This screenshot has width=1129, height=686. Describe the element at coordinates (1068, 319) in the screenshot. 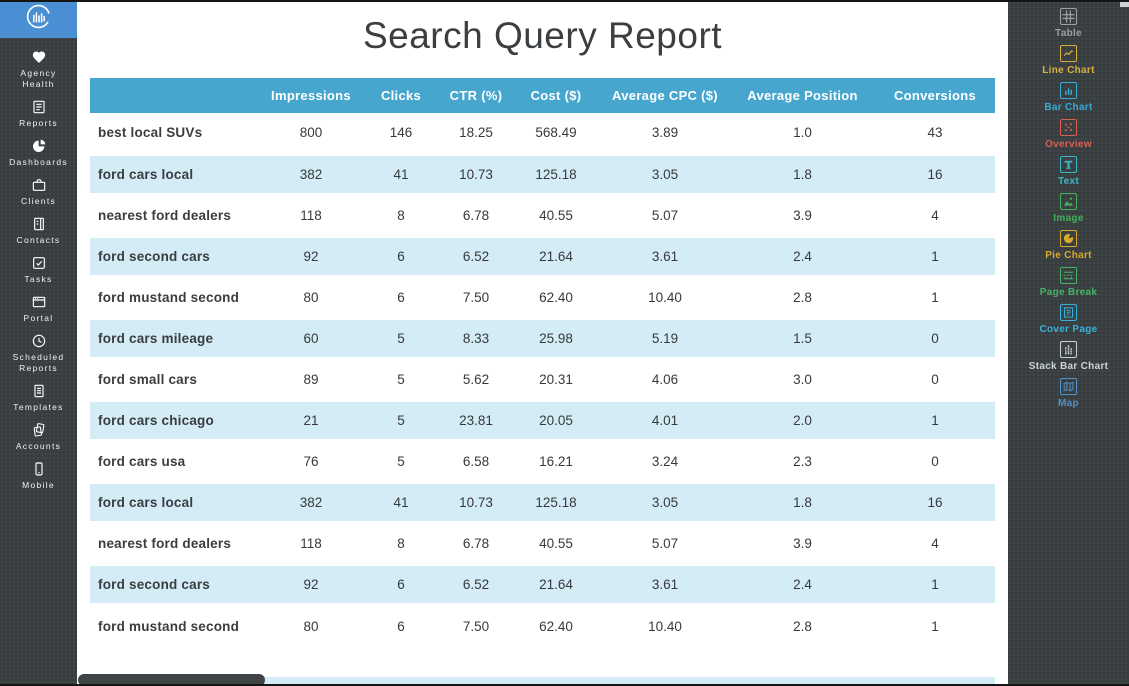

I see `widget-cover-page: Cover Page` at that location.